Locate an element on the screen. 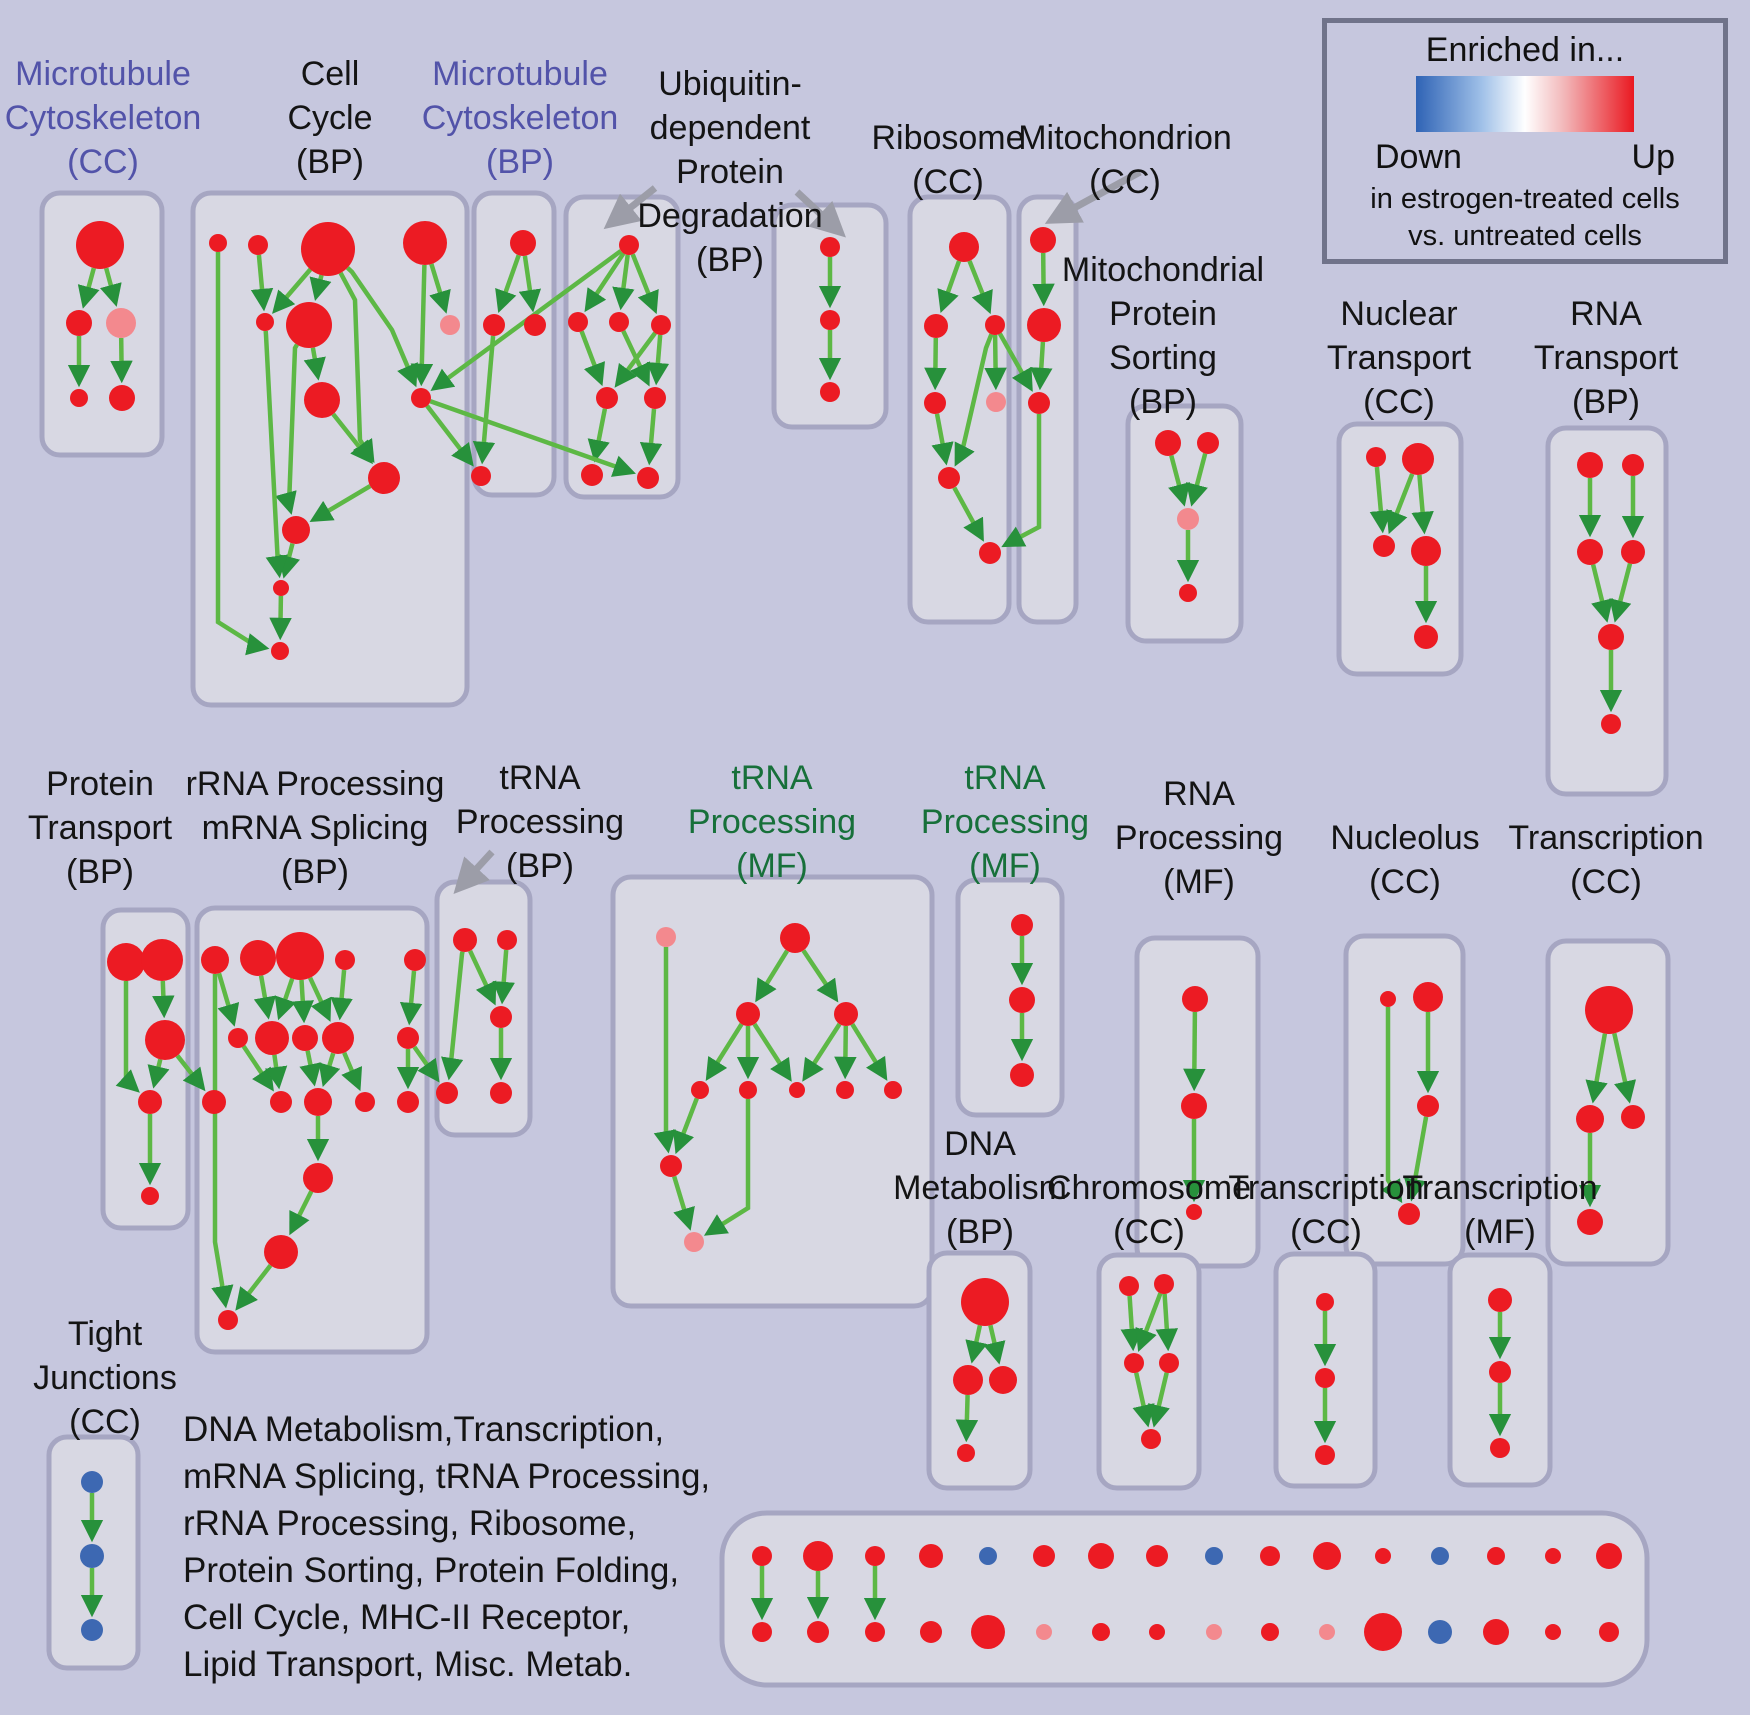 This screenshot has width=1750, height=1715. misc-terms-note-line: Lipid Transport, Misc. Metab. is located at coordinates (408, 1664).